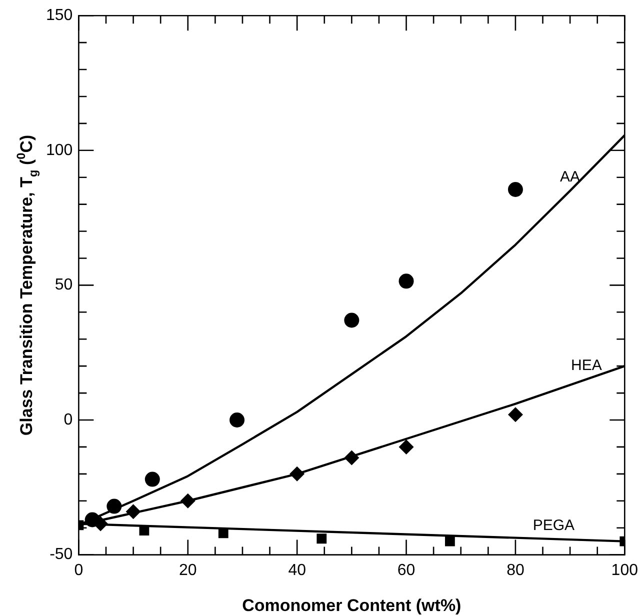  Describe the element at coordinates (27, 285) in the screenshot. I see `y-axis-title: Glass Transition Temperature, Tg (0C)` at that location.